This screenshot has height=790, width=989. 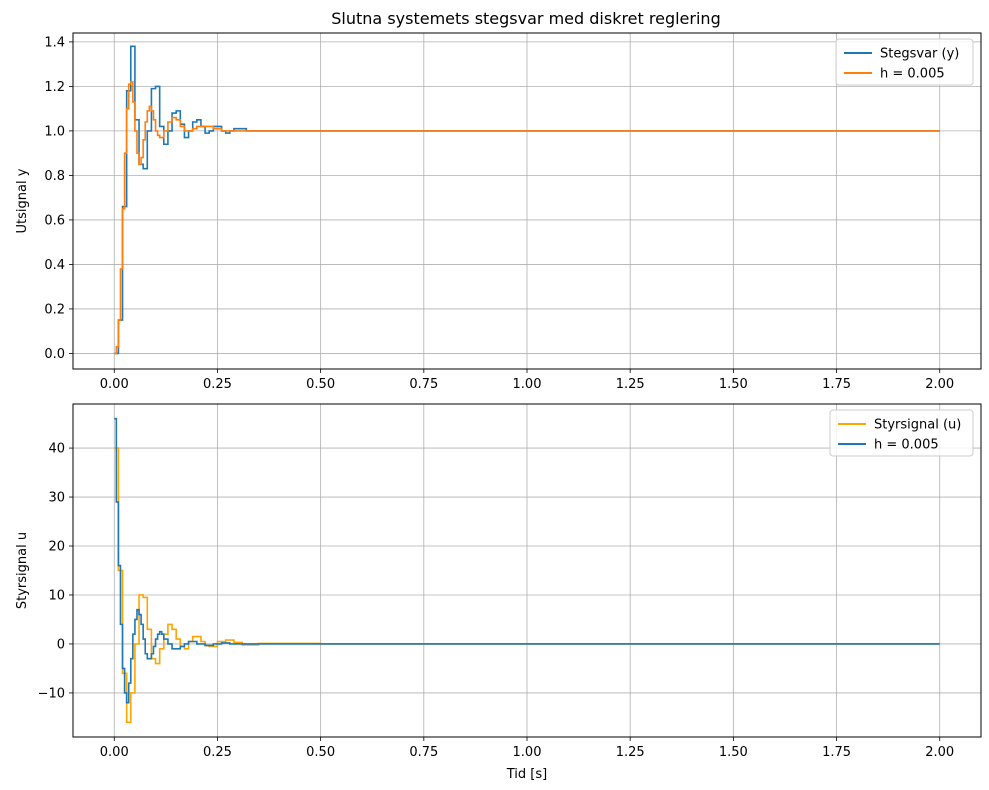 What do you see at coordinates (54, 309) in the screenshot?
I see `y-tick-label: 0.2` at bounding box center [54, 309].